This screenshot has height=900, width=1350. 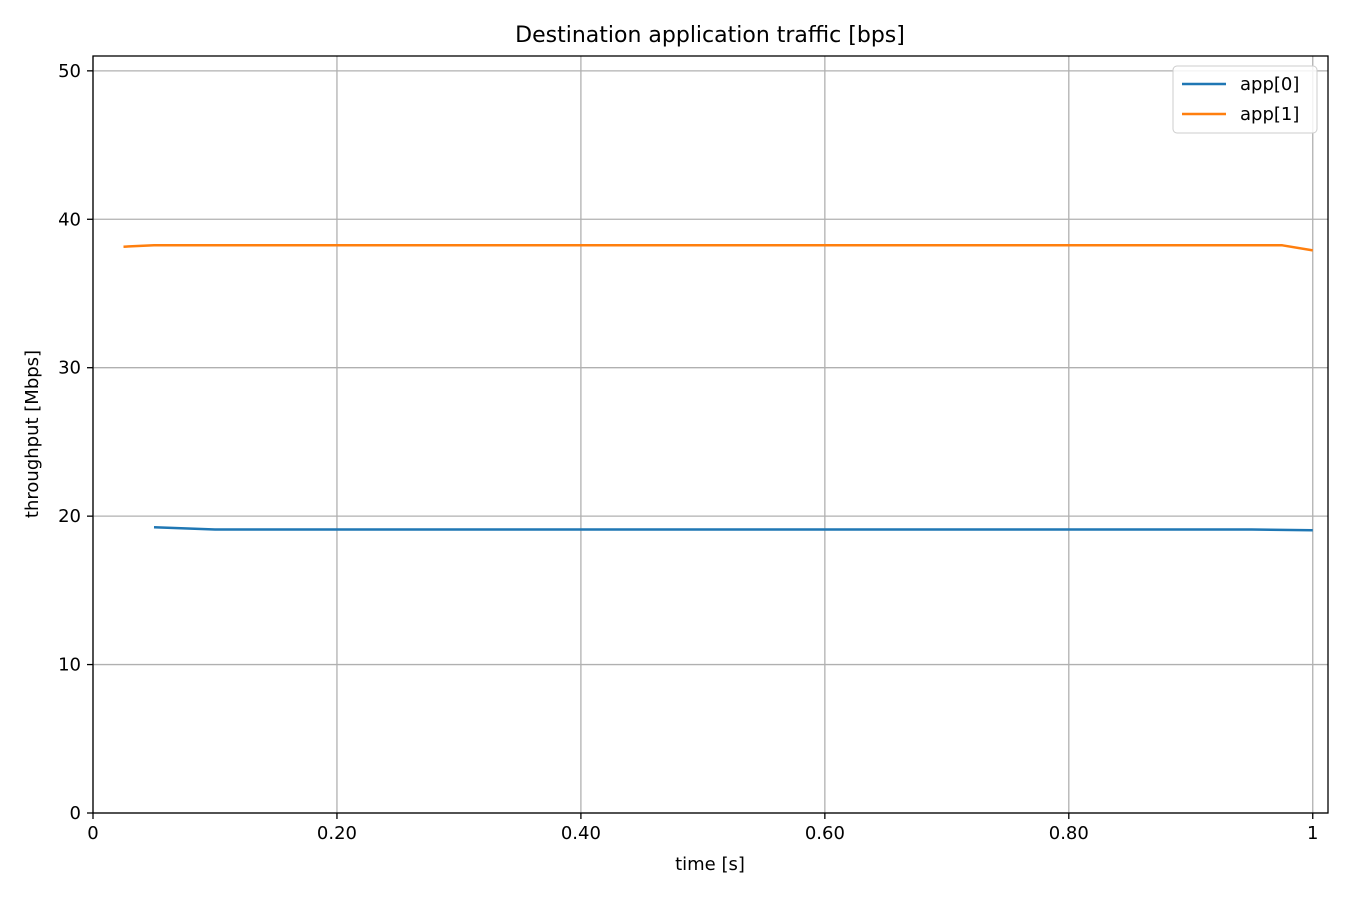 What do you see at coordinates (581, 833) in the screenshot?
I see `x-tick-label: 0.40` at bounding box center [581, 833].